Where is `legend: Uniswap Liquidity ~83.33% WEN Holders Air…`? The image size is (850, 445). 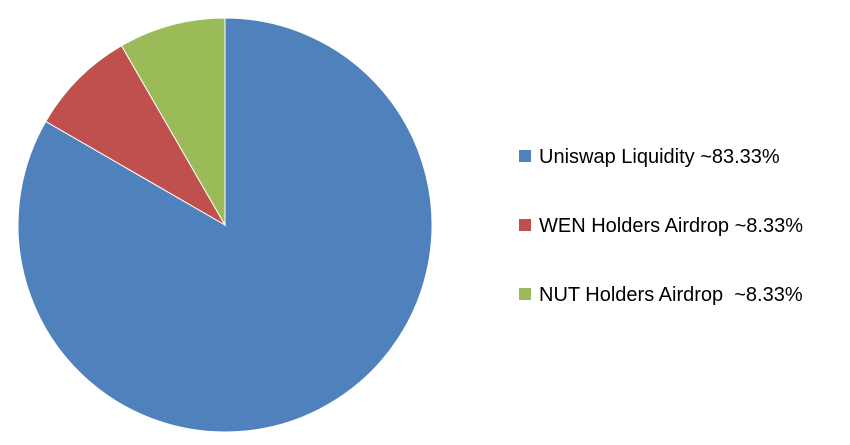
legend: Uniswap Liquidity ~83.33% WEN Holders Air… is located at coordinates (661, 226).